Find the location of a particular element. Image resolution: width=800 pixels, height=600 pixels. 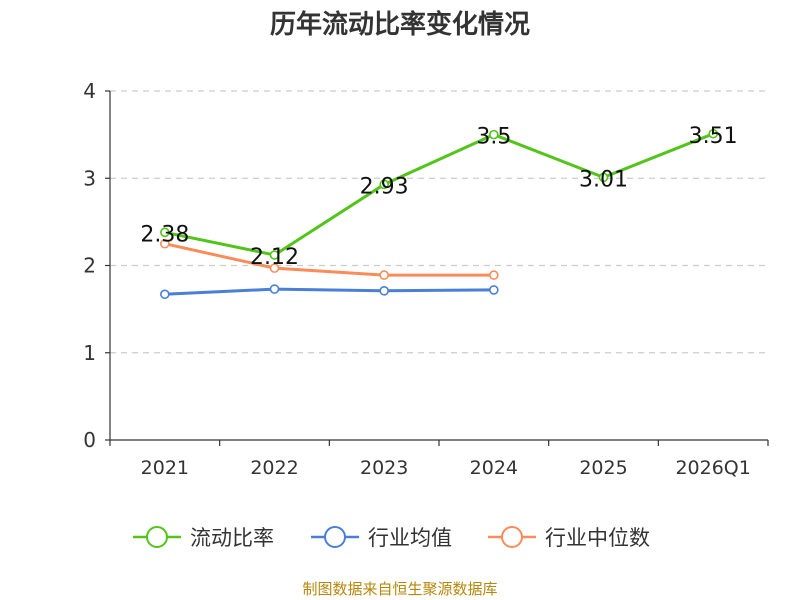

data-label: 2.38 is located at coordinates (164, 234).